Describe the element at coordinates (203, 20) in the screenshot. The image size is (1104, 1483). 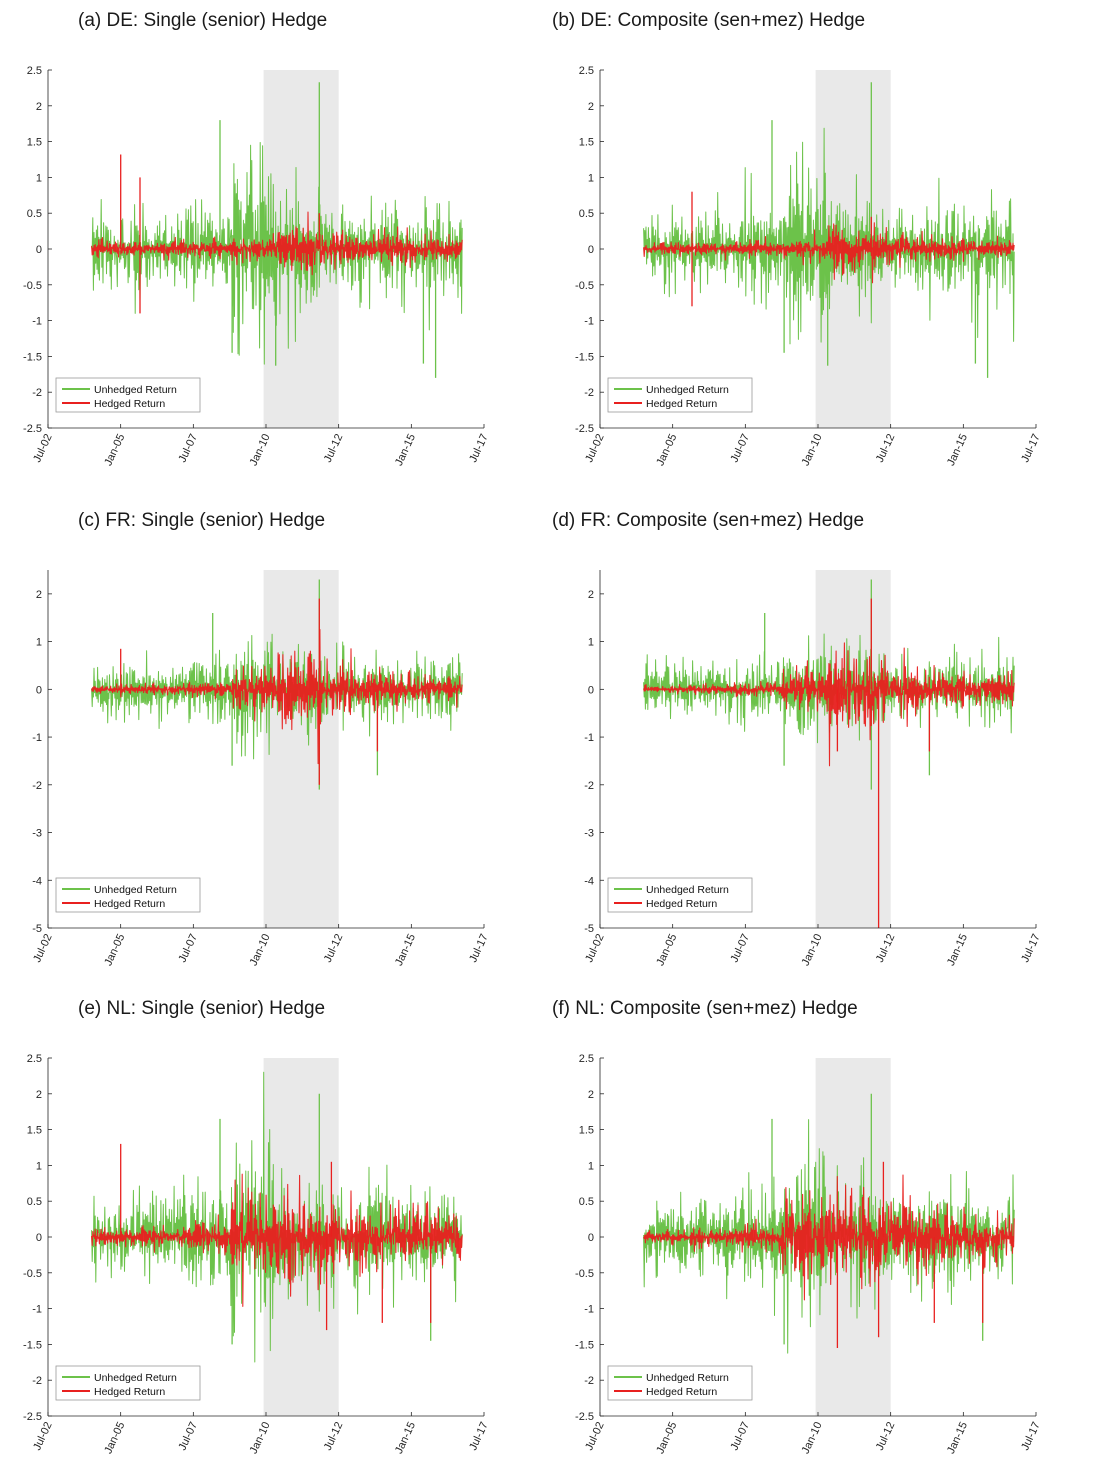
I see `panel-title: (a) DE: Single (senior) Hedge` at that location.